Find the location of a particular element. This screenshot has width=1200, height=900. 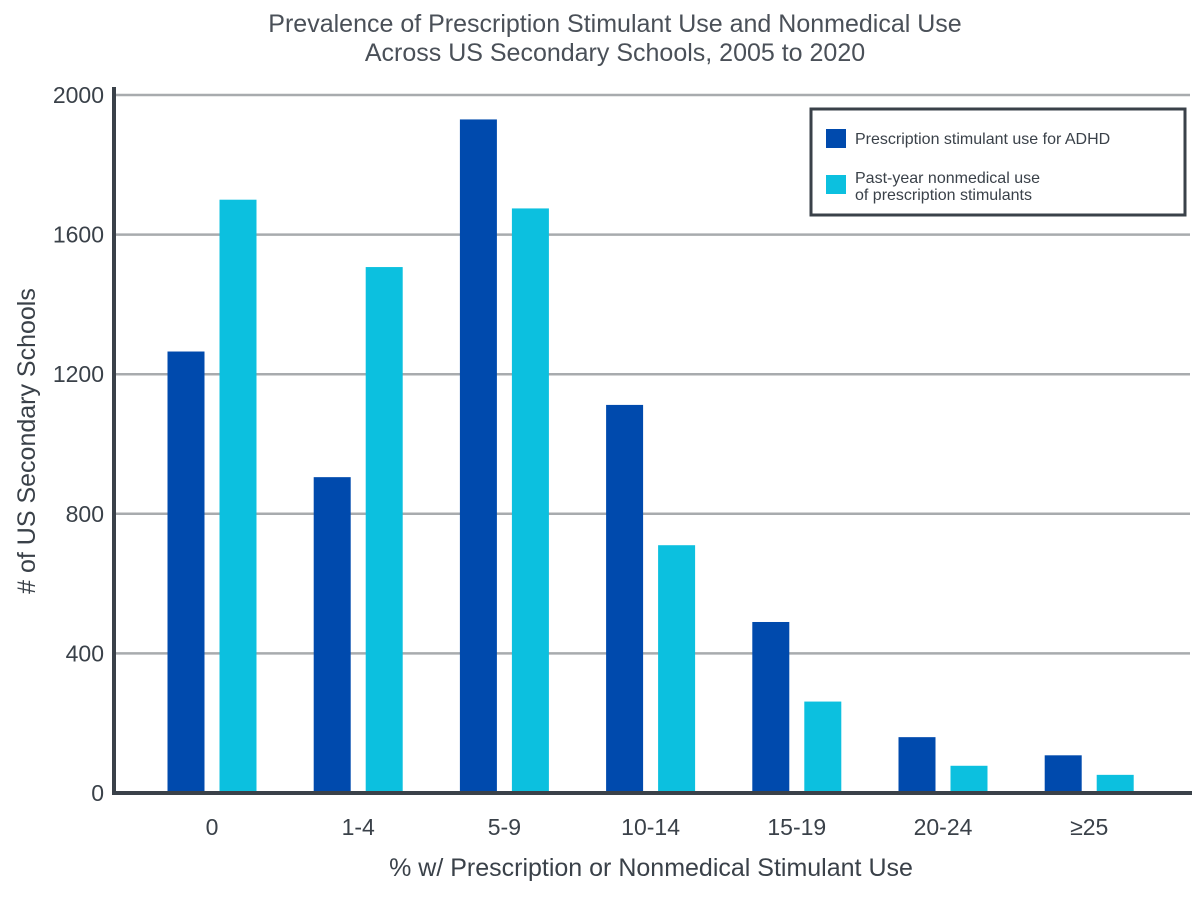

y-tick-label: 1200 is located at coordinates (78, 374).